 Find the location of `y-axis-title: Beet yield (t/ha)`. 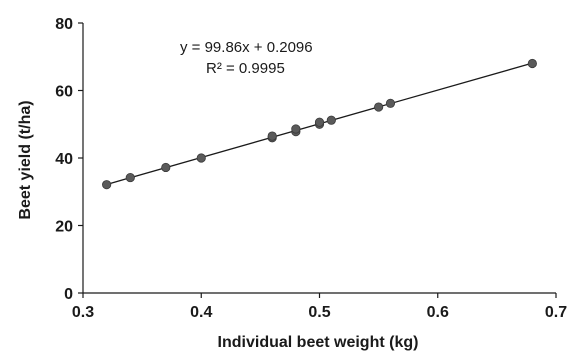

y-axis-title: Beet yield (t/ha) is located at coordinates (25, 159).